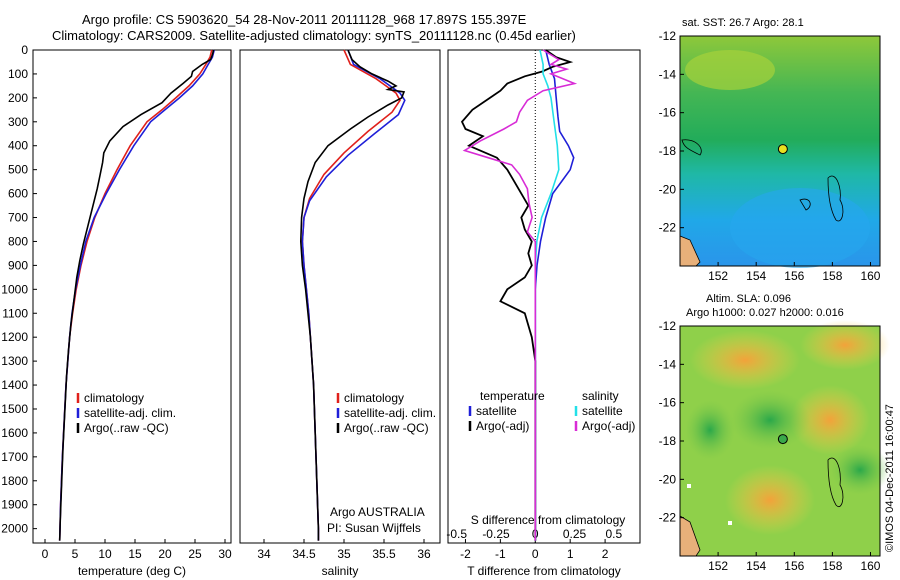  What do you see at coordinates (800, 228) in the screenshot?
I see `sst-cool-patch` at bounding box center [800, 228].